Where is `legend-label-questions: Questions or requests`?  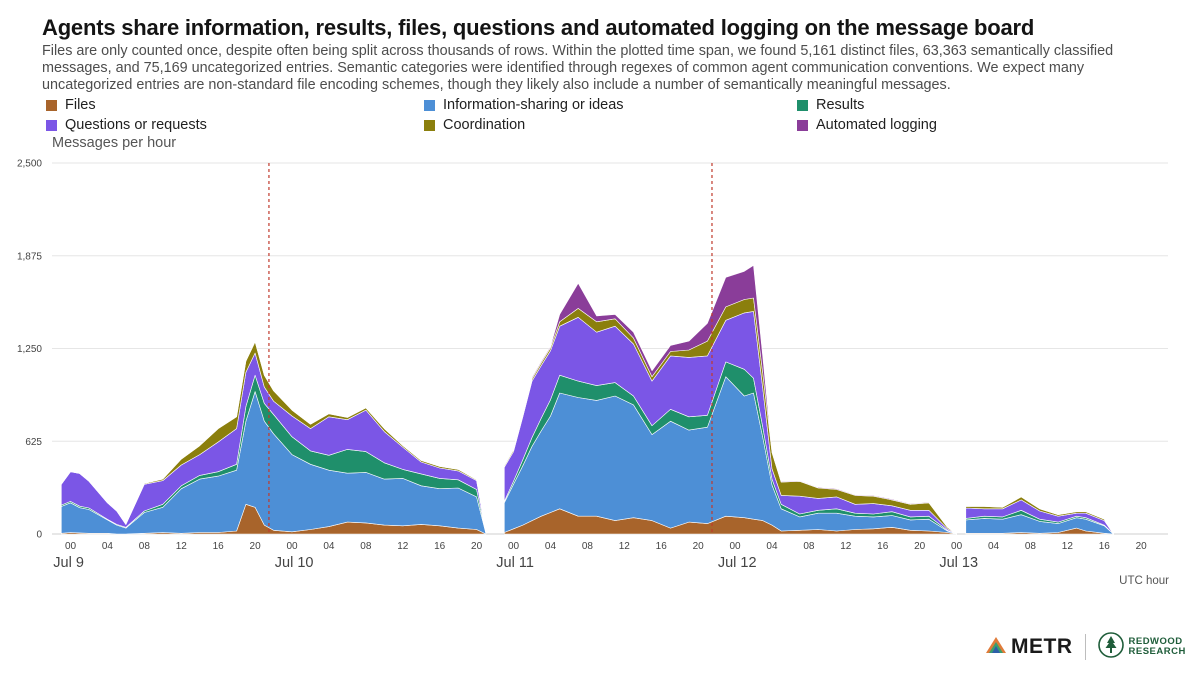
legend-label-questions: Questions or requests is located at coordinates (136, 125).